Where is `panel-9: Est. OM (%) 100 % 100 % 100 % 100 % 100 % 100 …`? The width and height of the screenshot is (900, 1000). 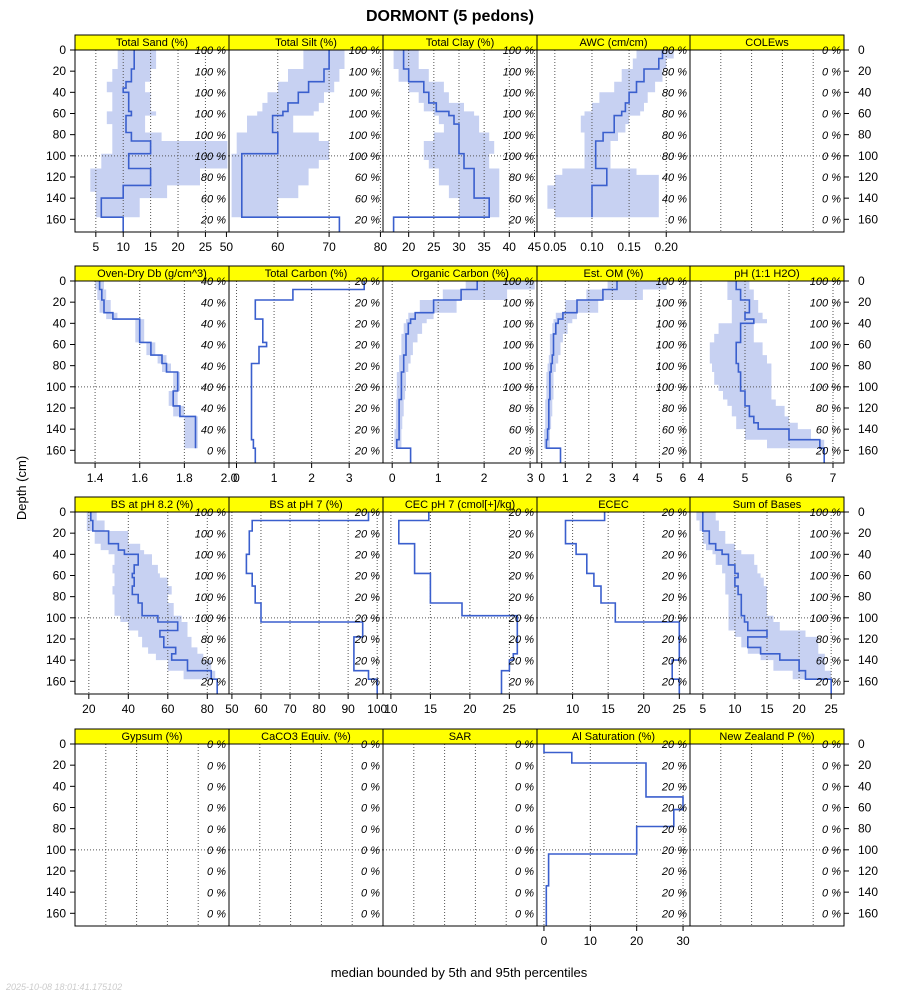 panel-9: Est. OM (%) 100 % 100 % 100 % 100 % 100 % 100 … is located at coordinates (613, 375).